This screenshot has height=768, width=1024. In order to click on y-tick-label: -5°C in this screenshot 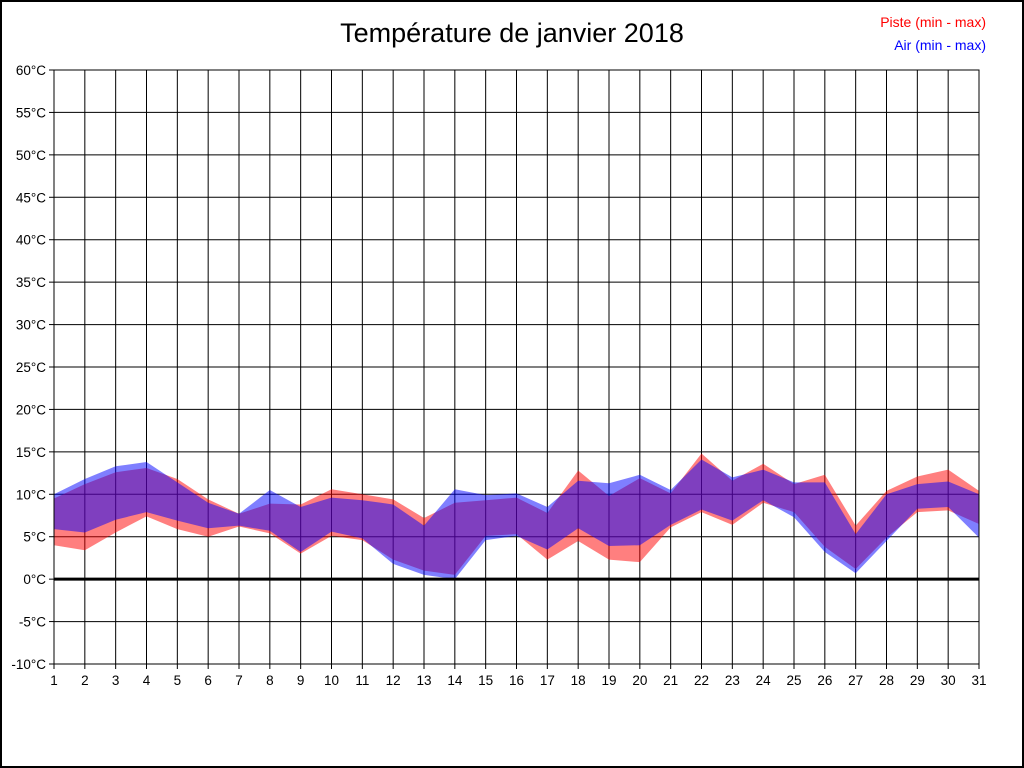, I will do `click(32, 622)`.